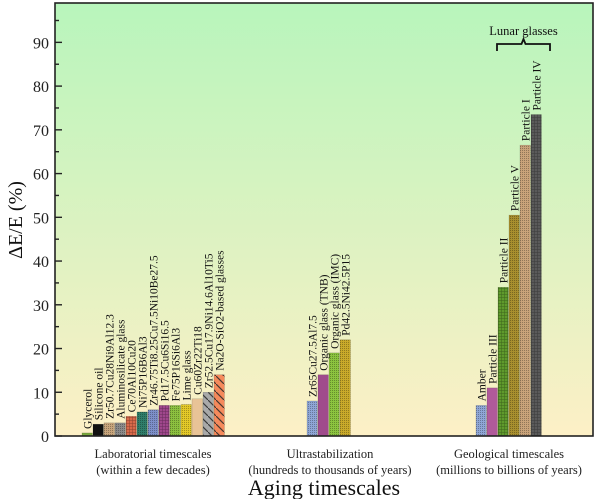  What do you see at coordinates (177, 365) in the screenshot?
I see `bar-label: Fe75P16Si6Al3` at bounding box center [177, 365].